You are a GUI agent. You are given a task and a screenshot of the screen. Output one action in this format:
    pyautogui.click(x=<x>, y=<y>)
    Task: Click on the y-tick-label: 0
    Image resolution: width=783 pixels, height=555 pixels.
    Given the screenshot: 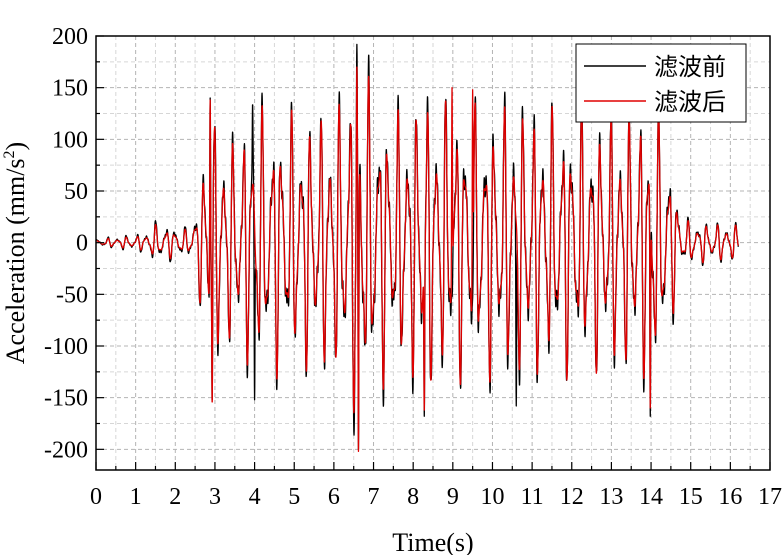 What is the action you would take?
    pyautogui.click(x=82, y=244)
    